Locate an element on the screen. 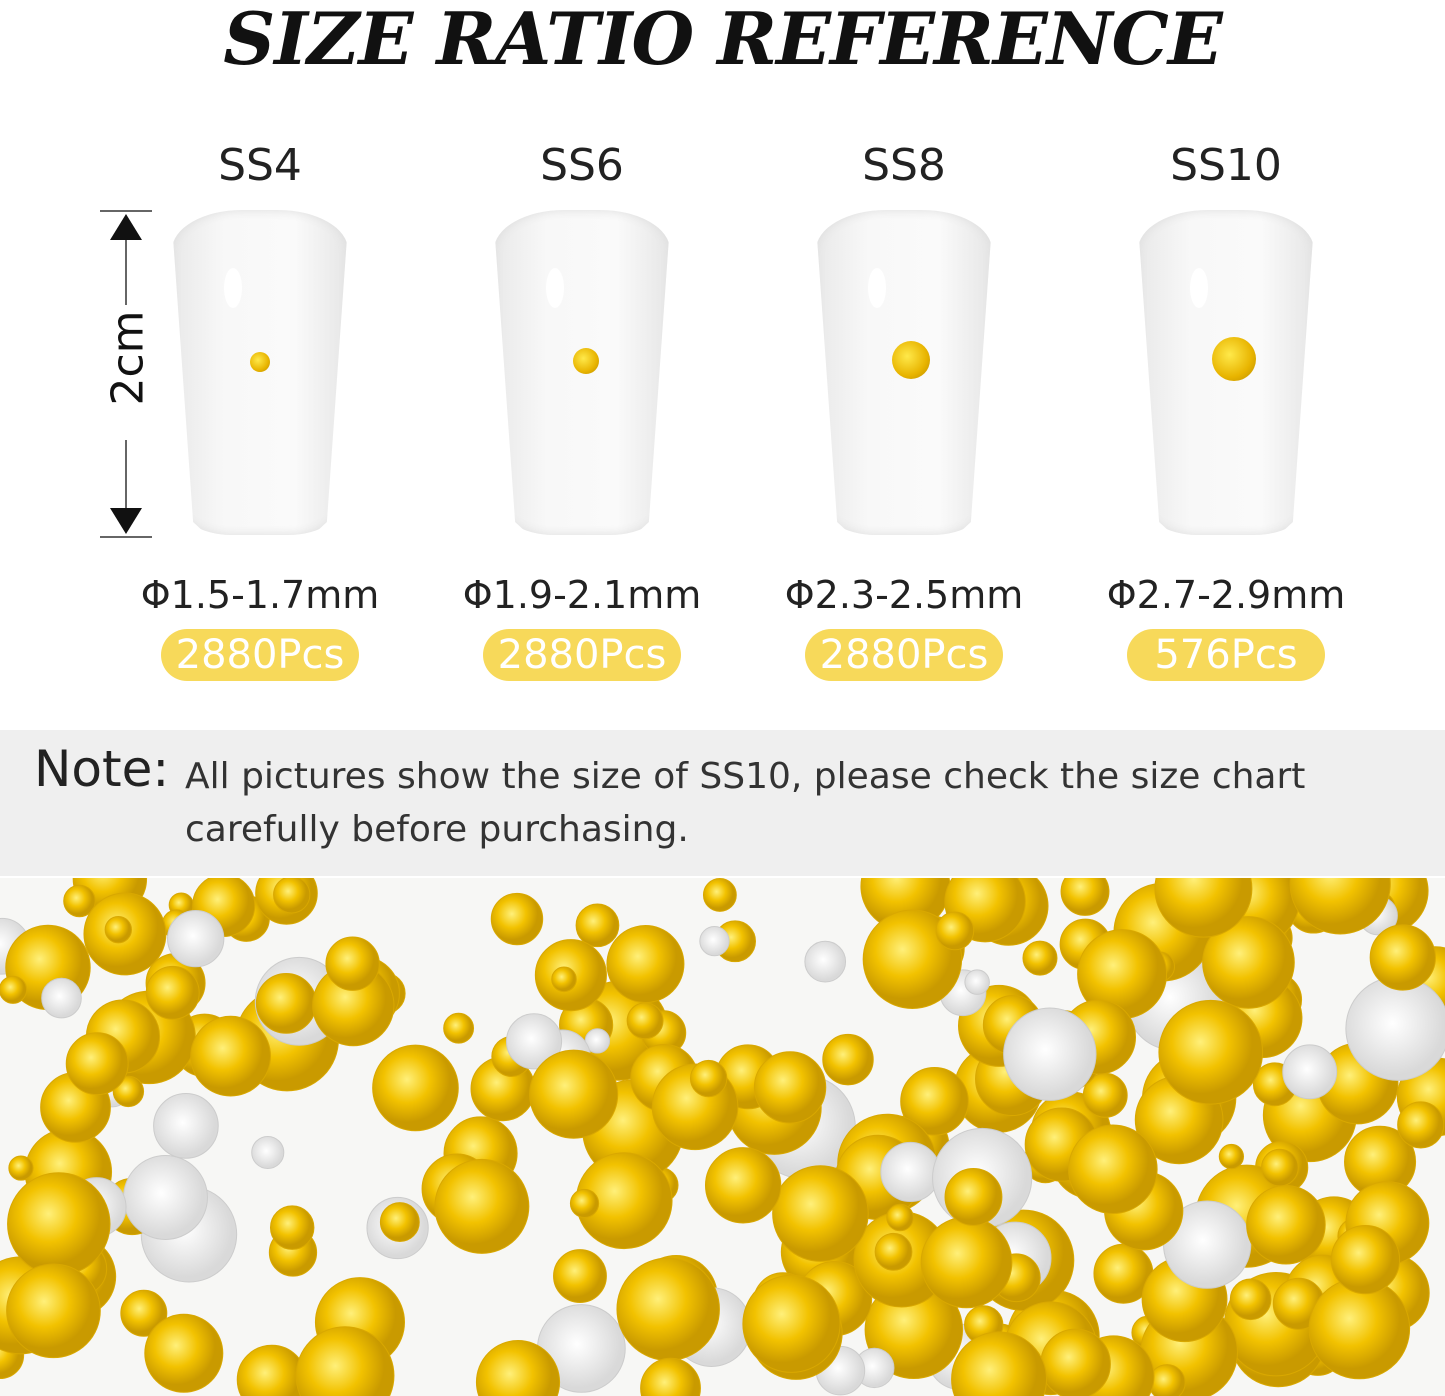  scale-arrow is located at coordinates (126, 374).